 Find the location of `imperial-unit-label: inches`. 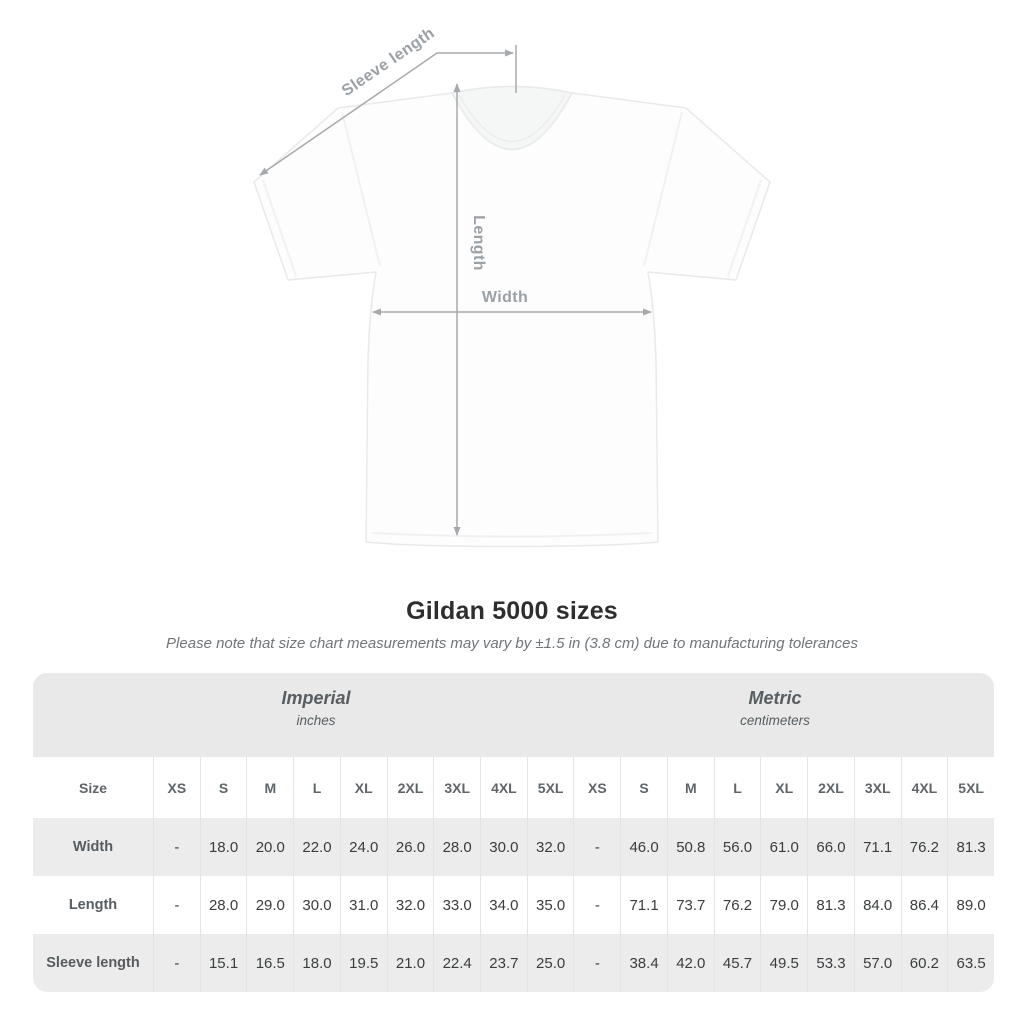

imperial-unit-label: inches is located at coordinates (316, 720).